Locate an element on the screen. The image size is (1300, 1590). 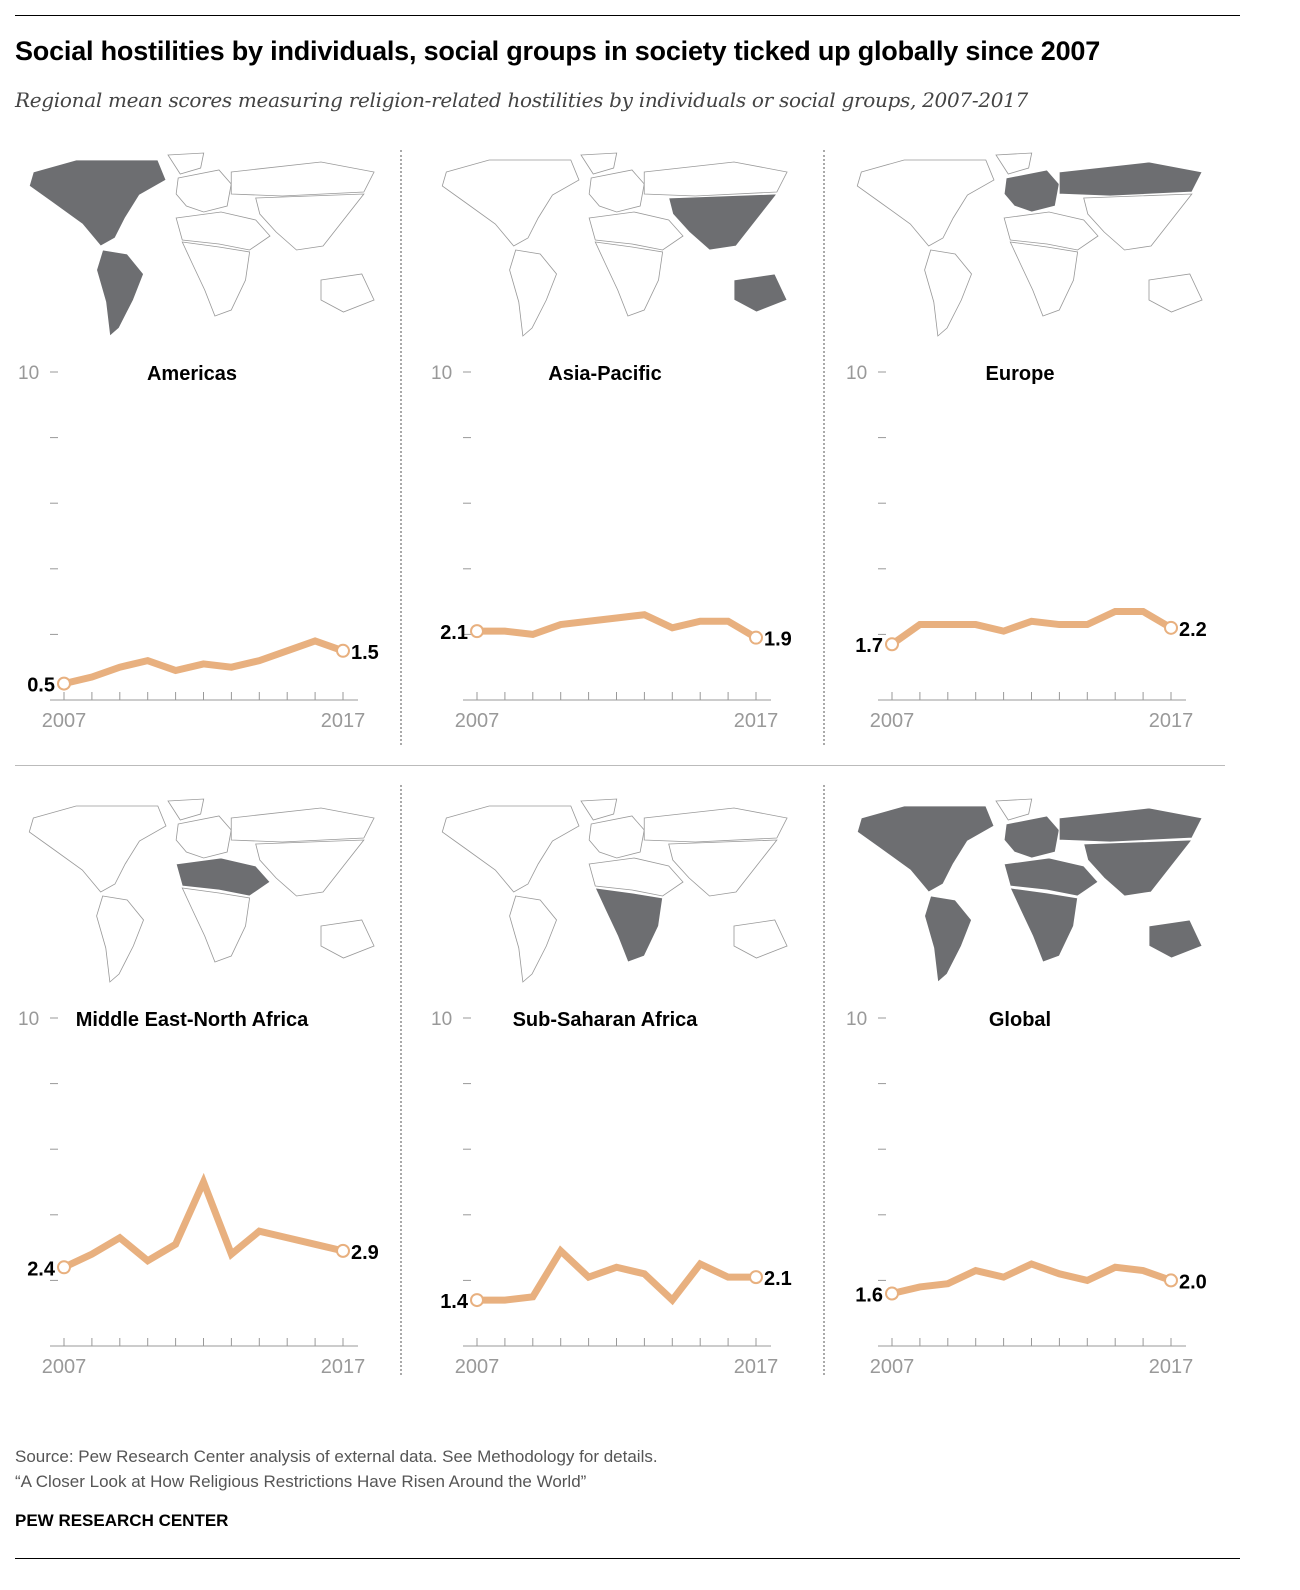
panel-title: Europe is located at coordinates (1020, 374).